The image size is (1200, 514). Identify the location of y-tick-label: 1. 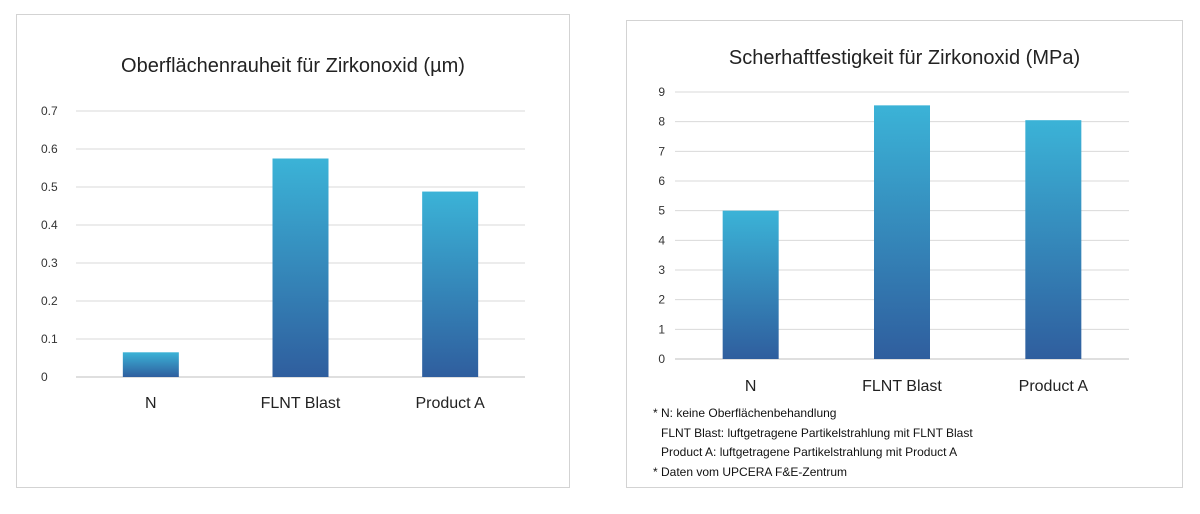
(661, 329).